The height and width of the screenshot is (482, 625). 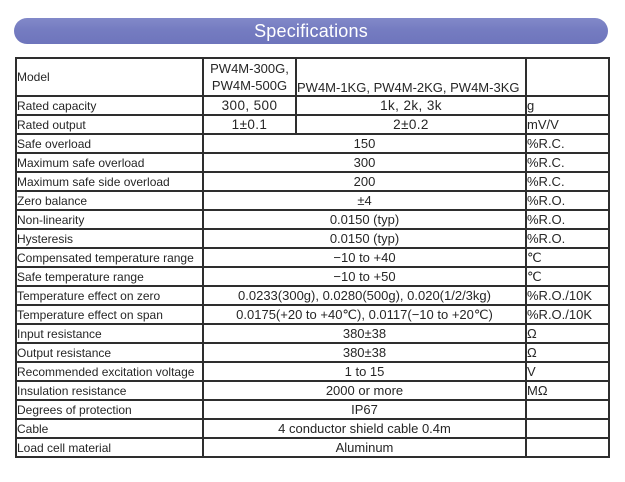 I want to click on spec-row-label: Temperature effect on zero, so click(x=109, y=295).